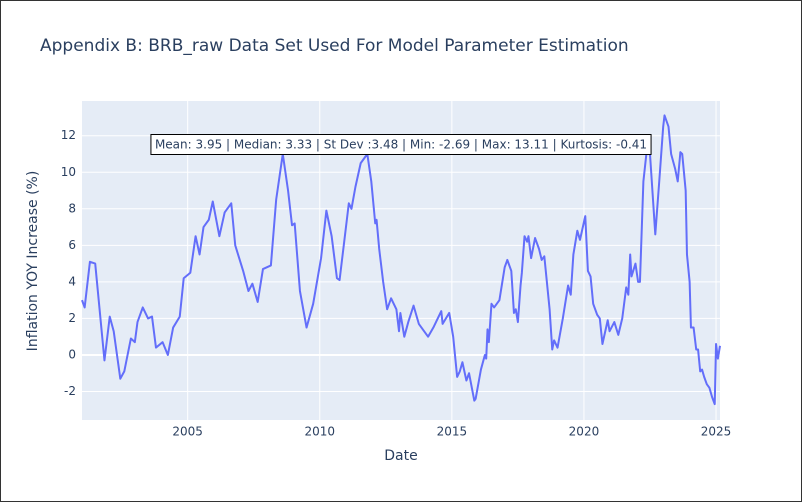  I want to click on y-tick-label: 0, so click(72, 354).